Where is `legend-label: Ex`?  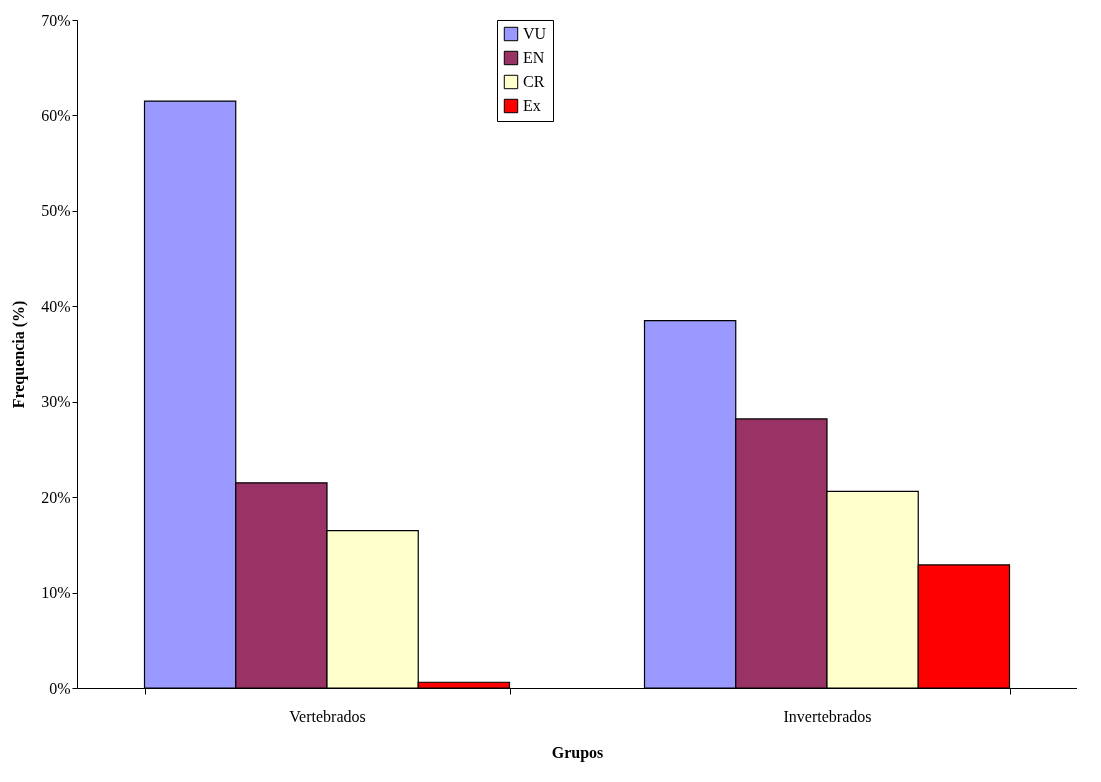 legend-label: Ex is located at coordinates (532, 105).